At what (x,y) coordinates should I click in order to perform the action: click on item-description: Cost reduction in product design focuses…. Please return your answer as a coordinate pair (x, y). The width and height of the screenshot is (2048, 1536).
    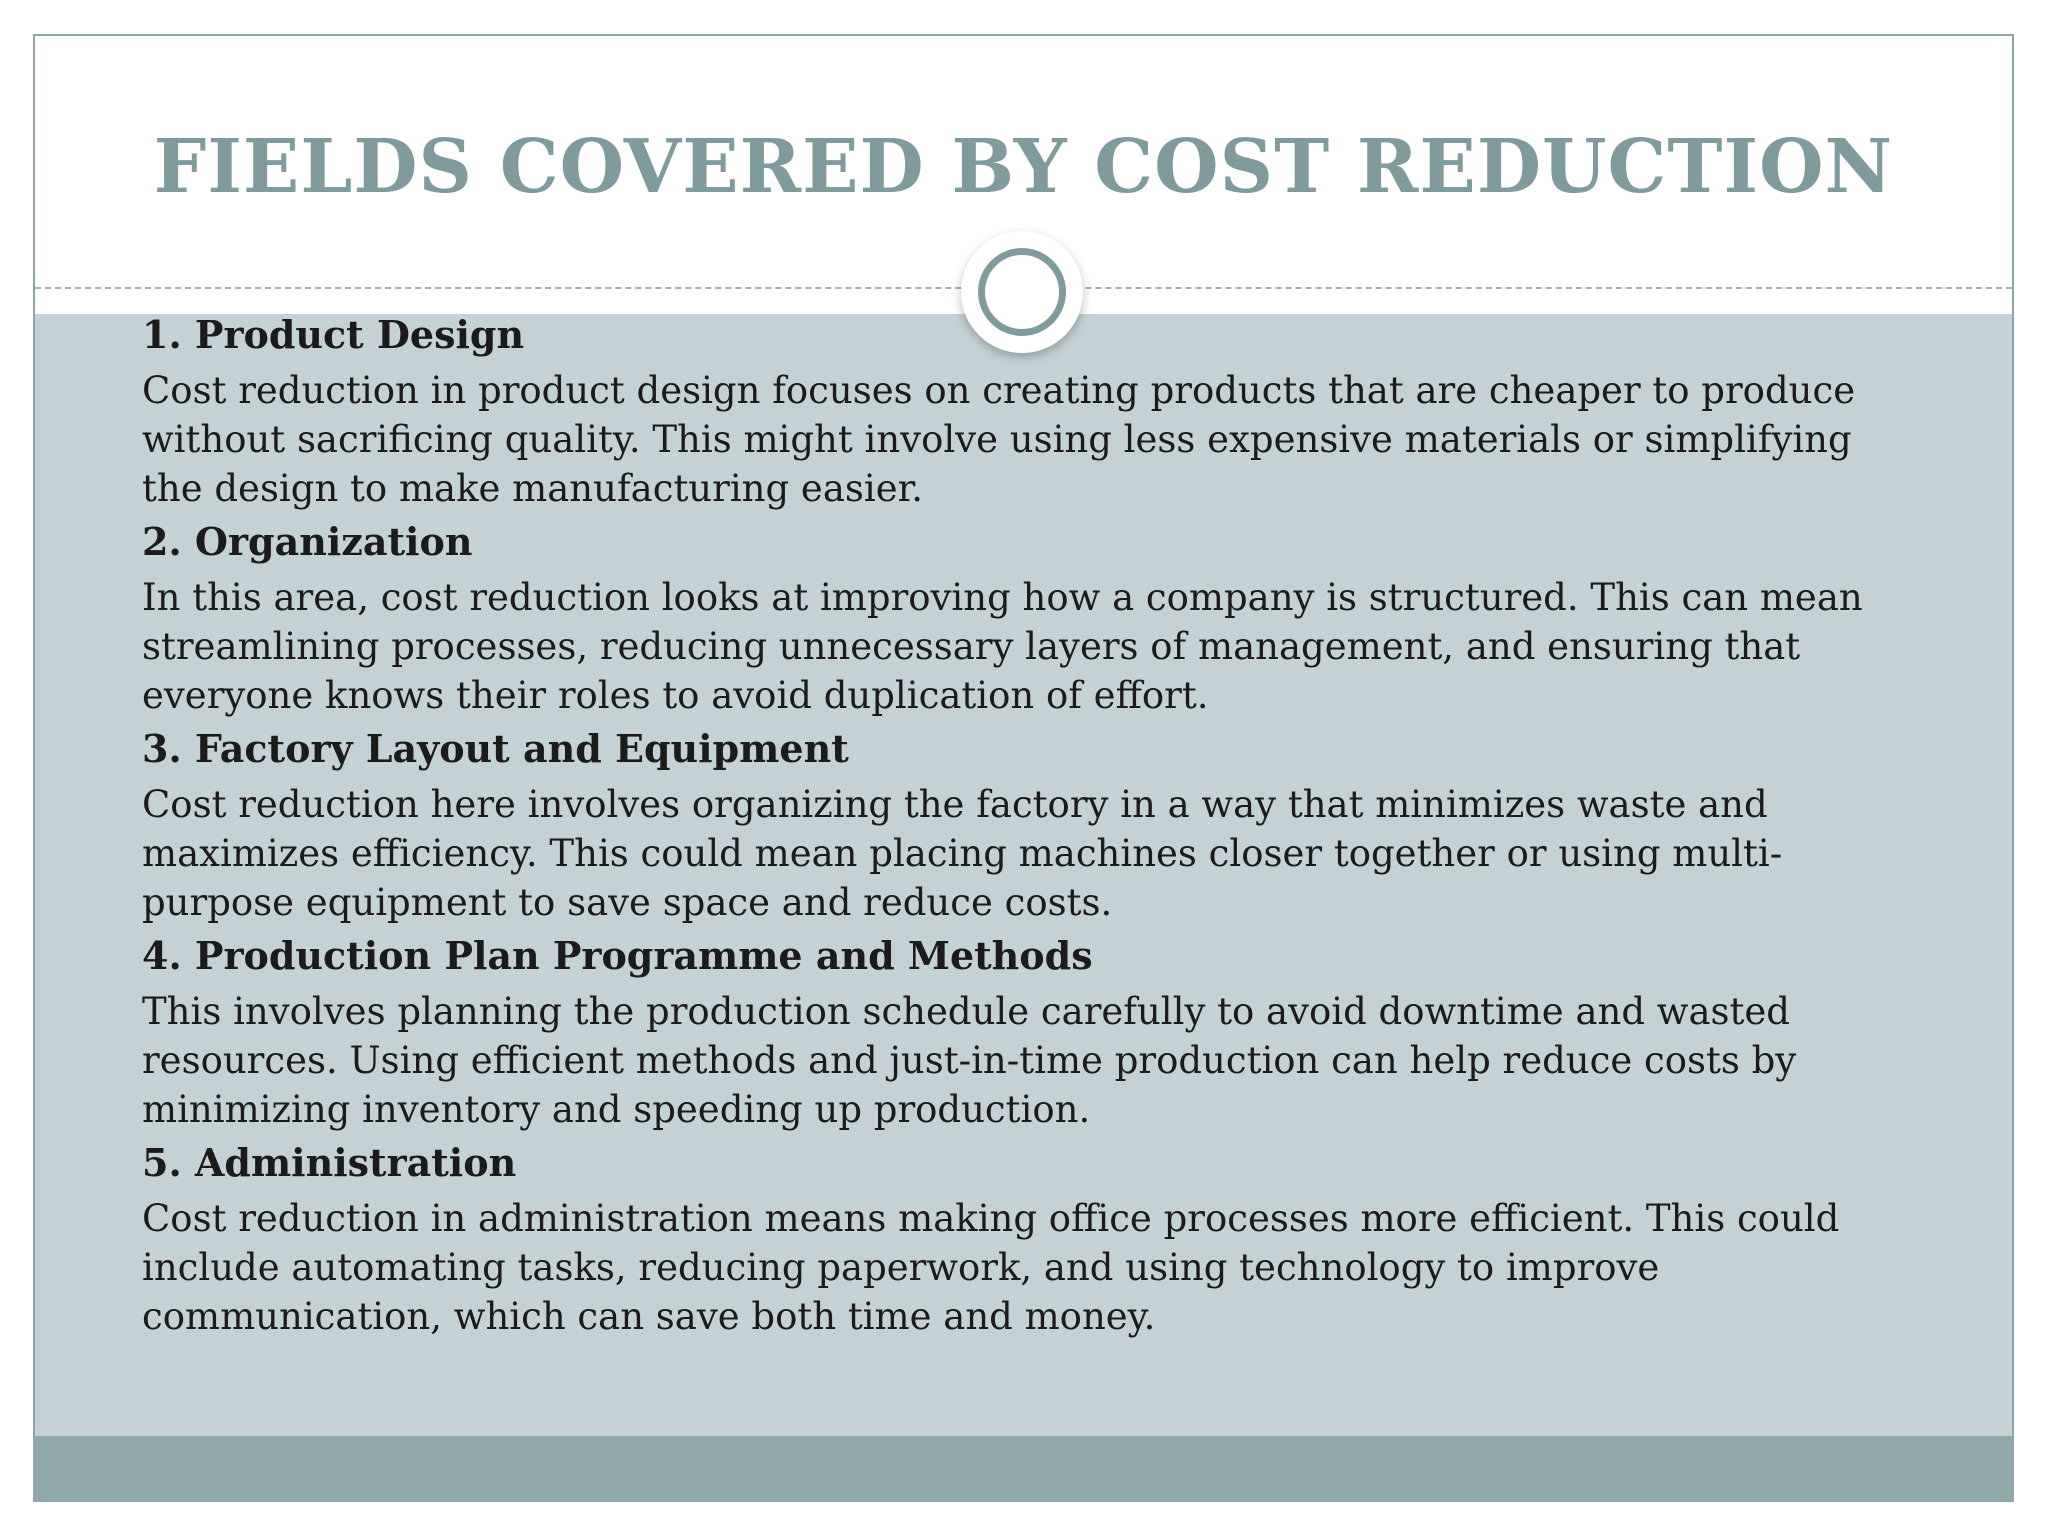
    Looking at the image, I should click on (999, 439).